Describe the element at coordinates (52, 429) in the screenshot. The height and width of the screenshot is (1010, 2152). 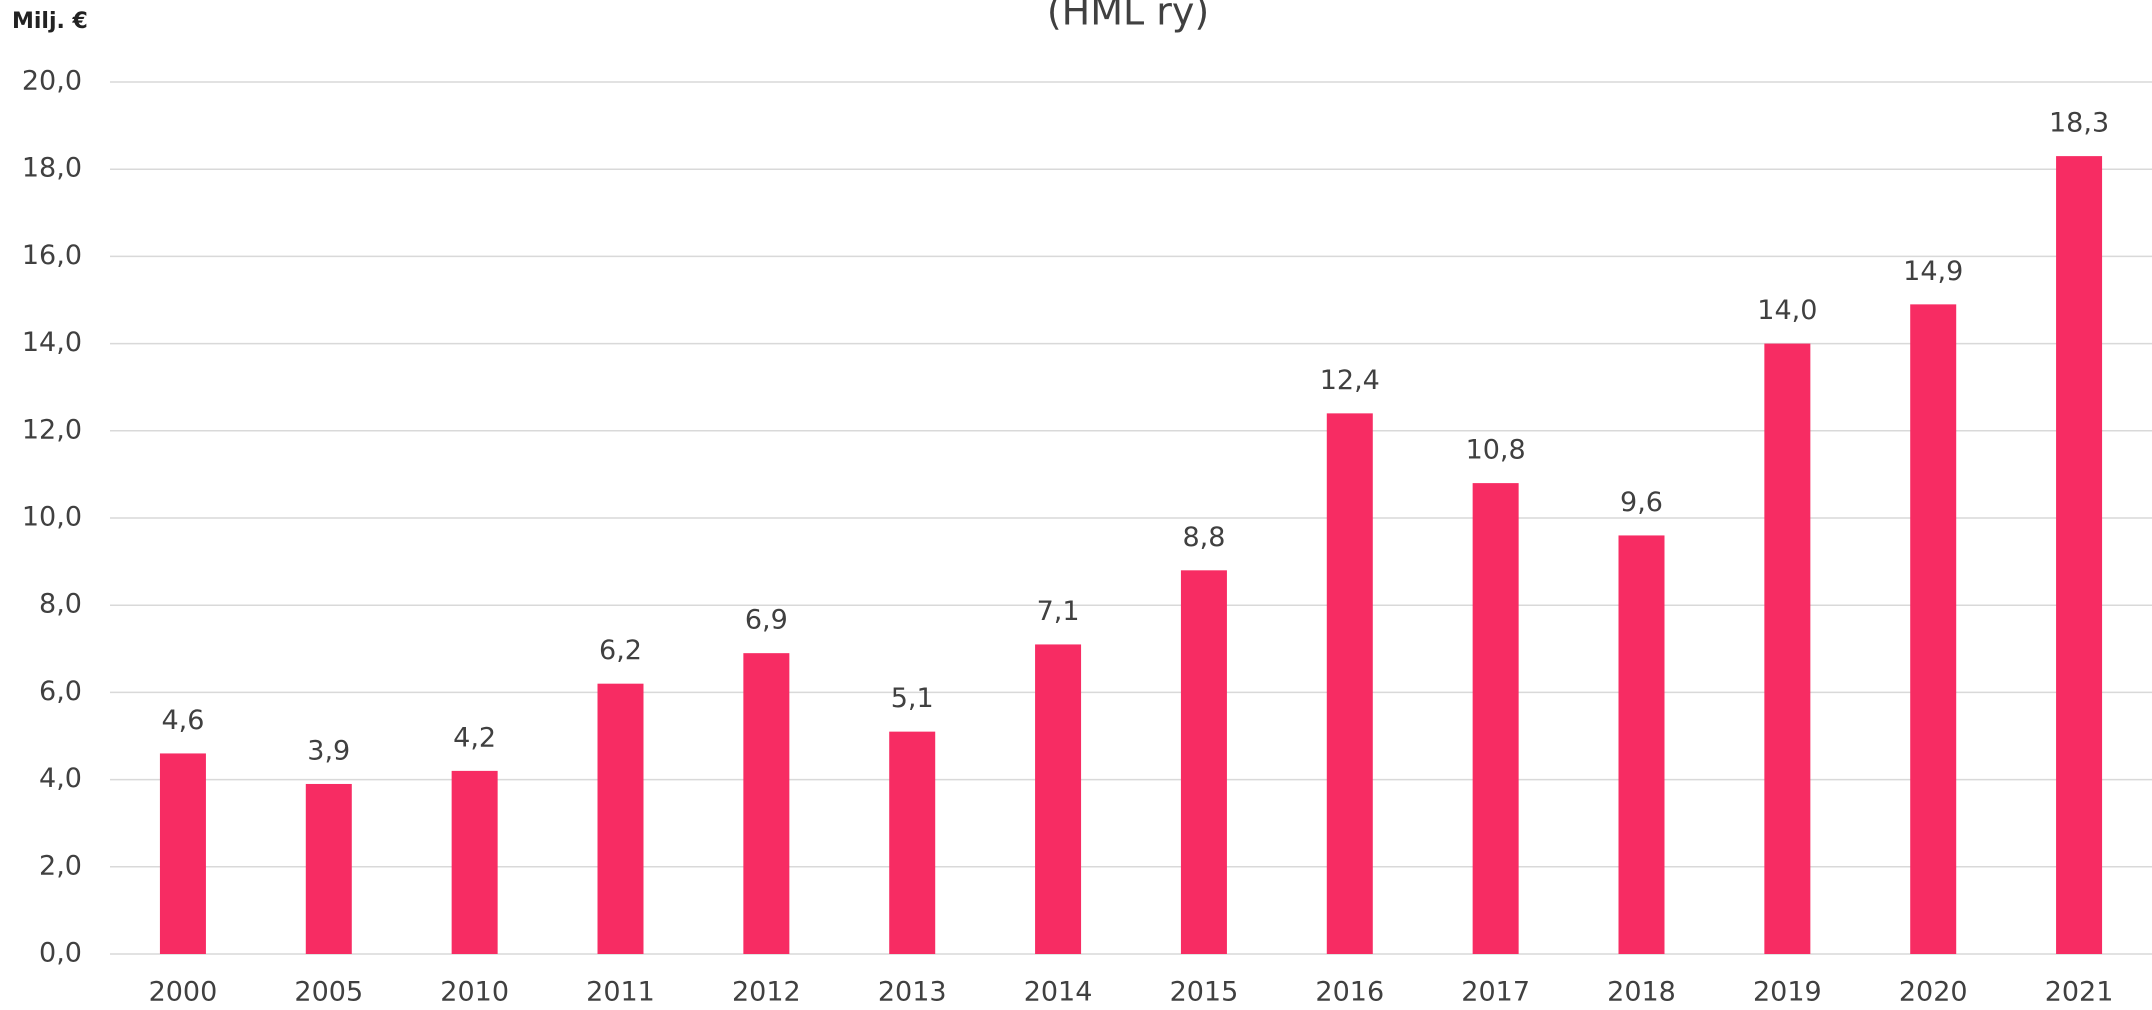
I see `y-tick-label: 12,0` at that location.